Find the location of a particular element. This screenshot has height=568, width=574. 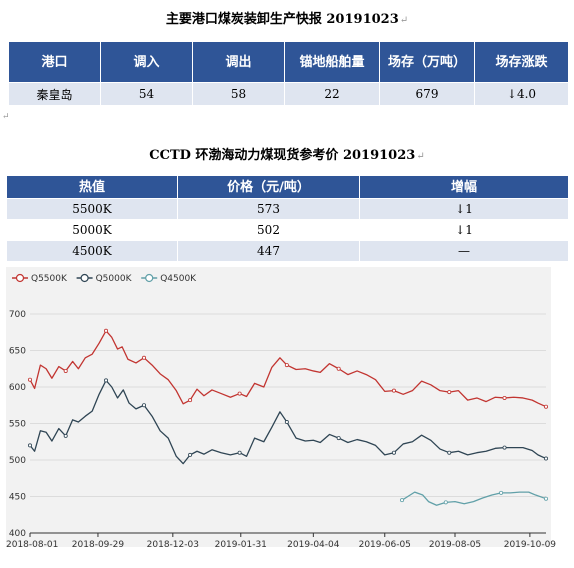

table-row: 5000K 502 ↓1 is located at coordinates (287, 230).